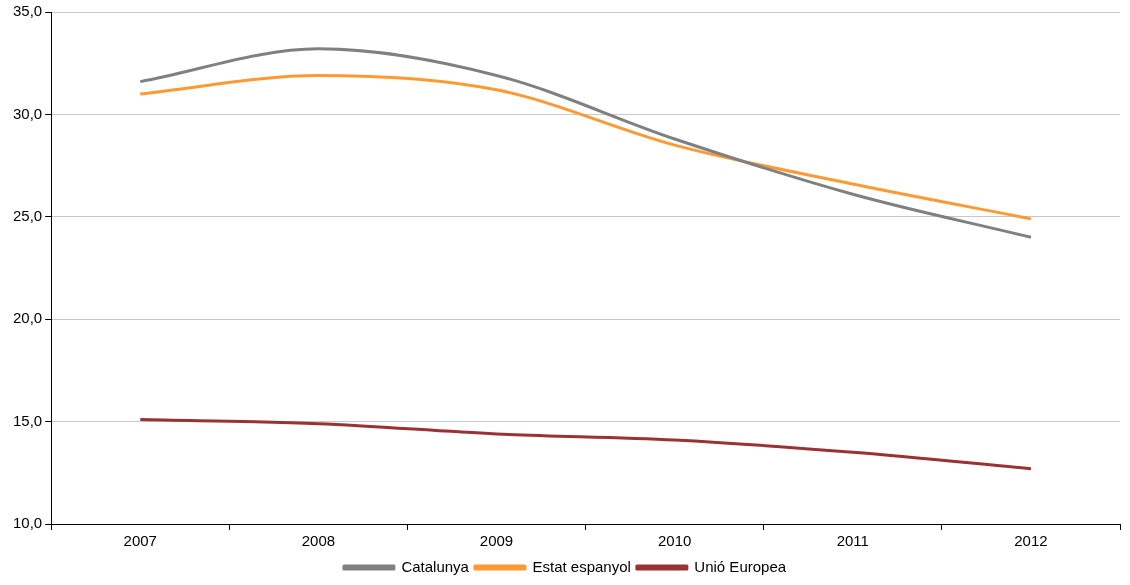 This screenshot has height=585, width=1130. What do you see at coordinates (674, 541) in the screenshot?
I see `x-tick-label: 2010` at bounding box center [674, 541].